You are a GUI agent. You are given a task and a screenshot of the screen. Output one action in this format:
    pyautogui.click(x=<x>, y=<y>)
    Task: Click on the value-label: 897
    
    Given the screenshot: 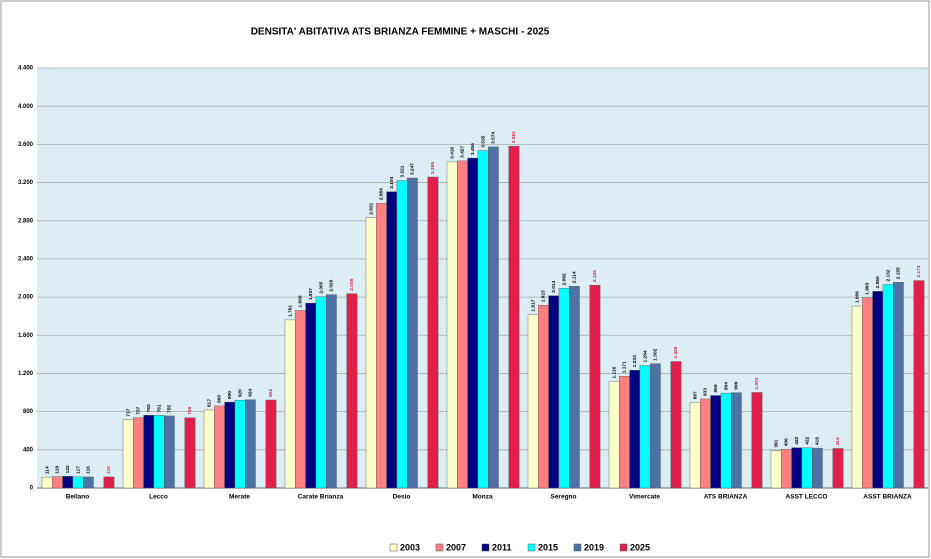 What is the action you would take?
    pyautogui.click(x=695, y=395)
    